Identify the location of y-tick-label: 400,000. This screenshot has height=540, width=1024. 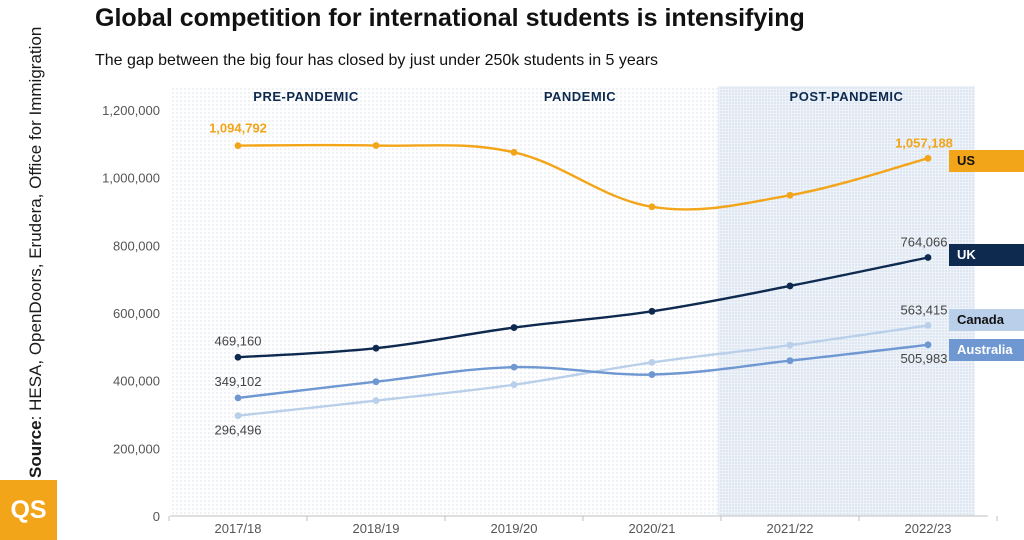
(136, 381).